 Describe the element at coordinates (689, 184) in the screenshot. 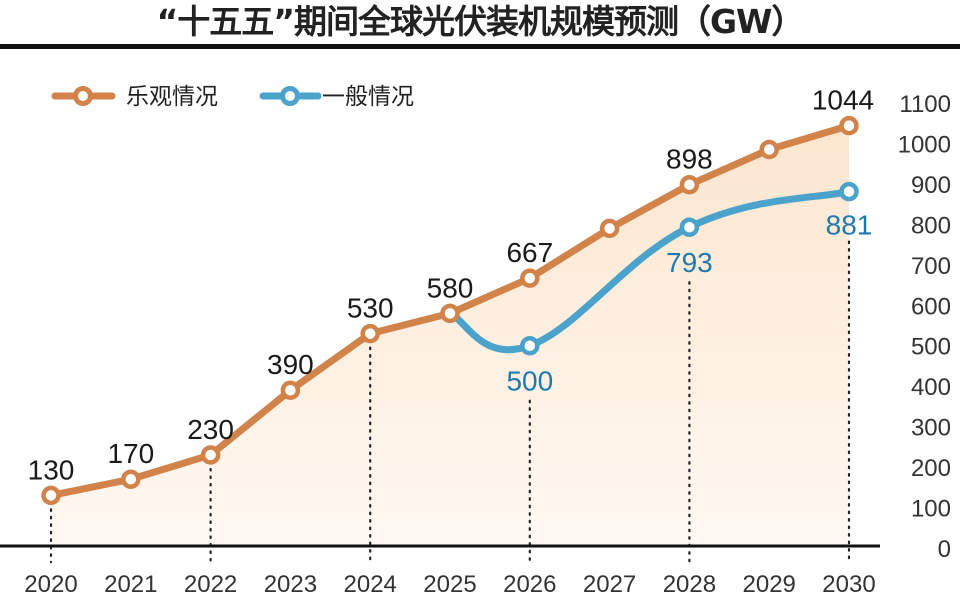

I see `point-optimistic-2028` at that location.